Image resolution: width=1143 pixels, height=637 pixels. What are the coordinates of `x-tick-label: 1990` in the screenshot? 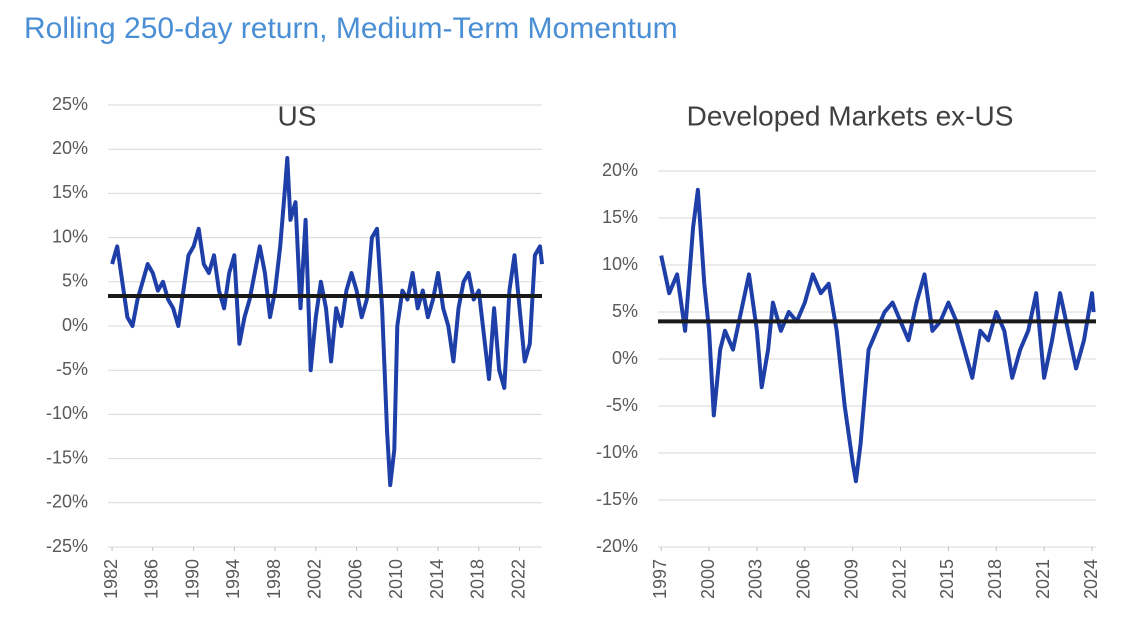 It's located at (192, 579).